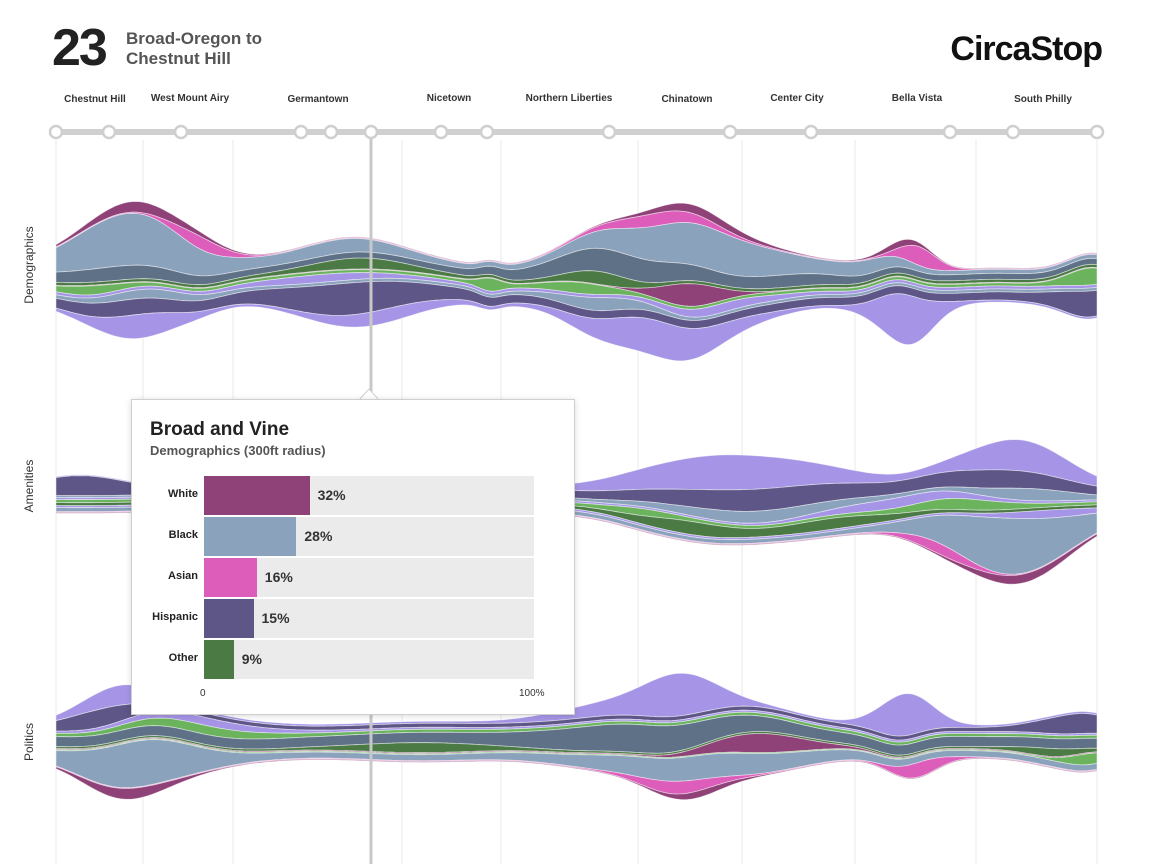 The image size is (1152, 864). Describe the element at coordinates (686, 99) in the screenshot. I see `stop-label-chinatown: Chinatown` at that location.